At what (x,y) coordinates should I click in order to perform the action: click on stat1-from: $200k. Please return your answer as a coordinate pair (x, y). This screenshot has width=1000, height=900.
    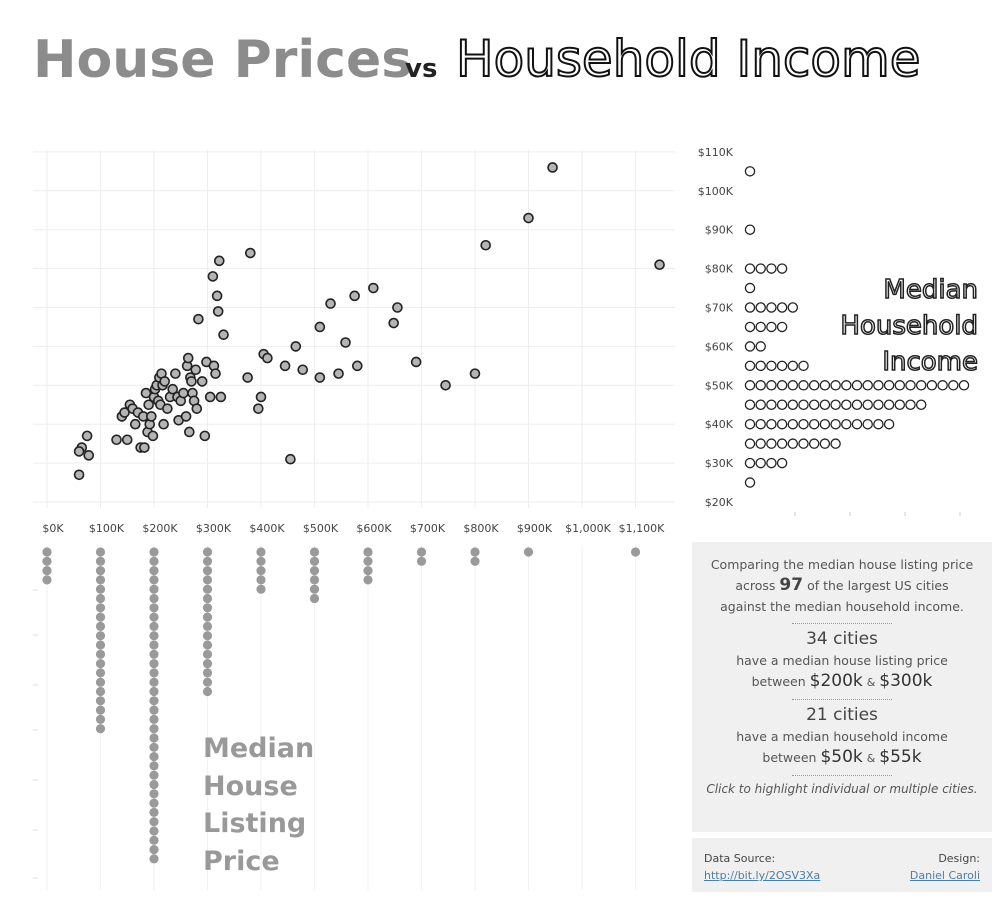
    Looking at the image, I should click on (836, 681).